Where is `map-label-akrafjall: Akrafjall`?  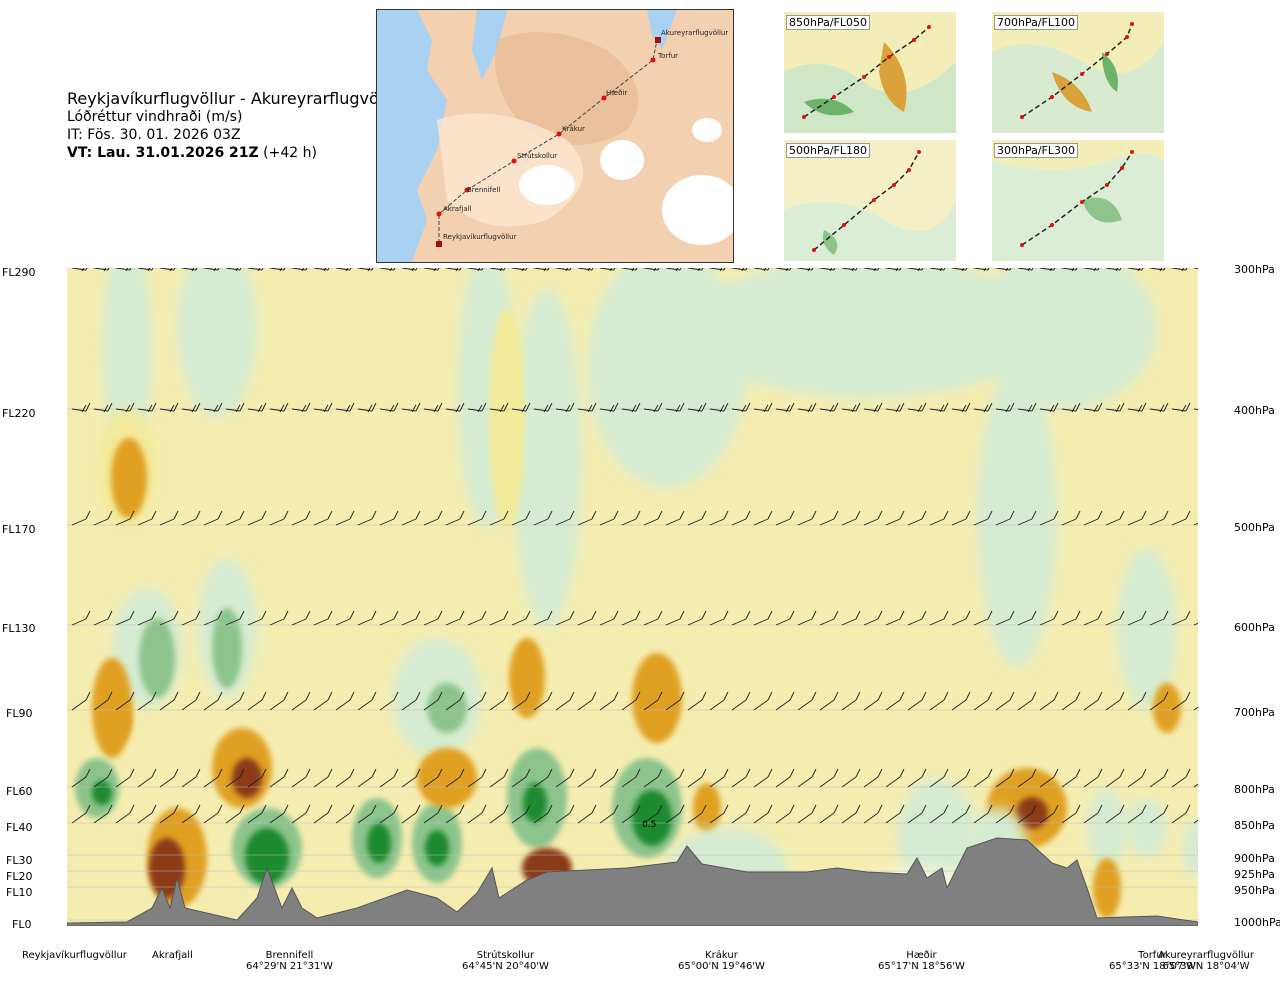 map-label-akrafjall: Akrafjall is located at coordinates (457, 209).